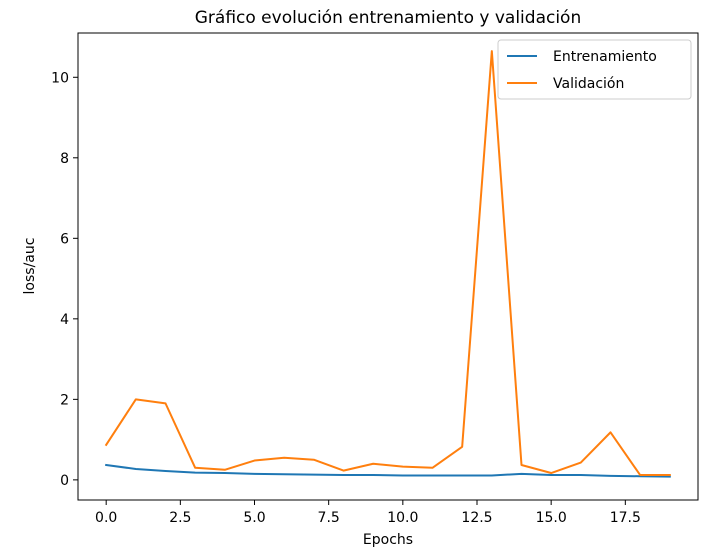  Describe the element at coordinates (64, 320) in the screenshot. I see `y-tick-label: 4` at that location.